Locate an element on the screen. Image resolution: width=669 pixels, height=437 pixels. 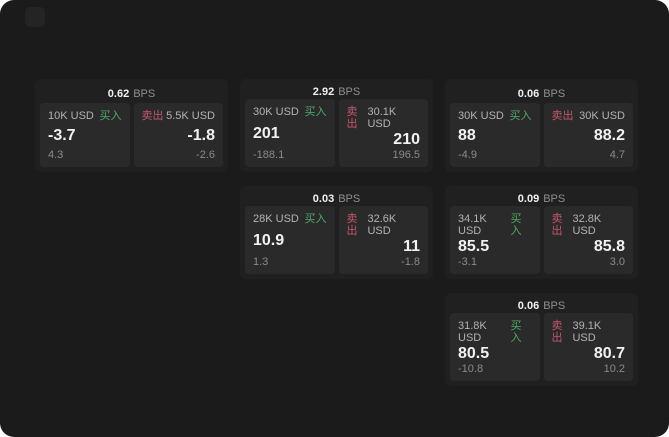
sell-label-row: 卖出 5.5K USD is located at coordinates (179, 116).